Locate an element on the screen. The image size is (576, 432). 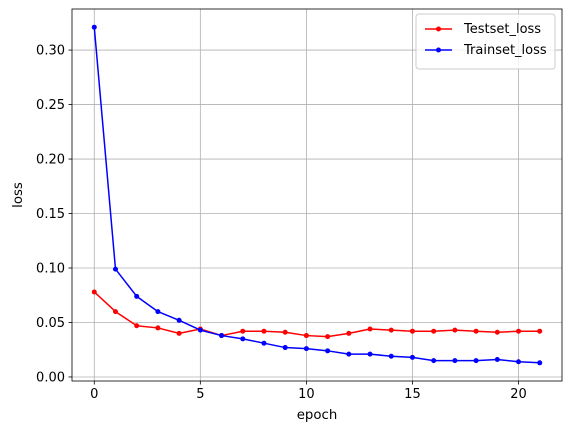
x-tick-label: 10 is located at coordinates (306, 394).